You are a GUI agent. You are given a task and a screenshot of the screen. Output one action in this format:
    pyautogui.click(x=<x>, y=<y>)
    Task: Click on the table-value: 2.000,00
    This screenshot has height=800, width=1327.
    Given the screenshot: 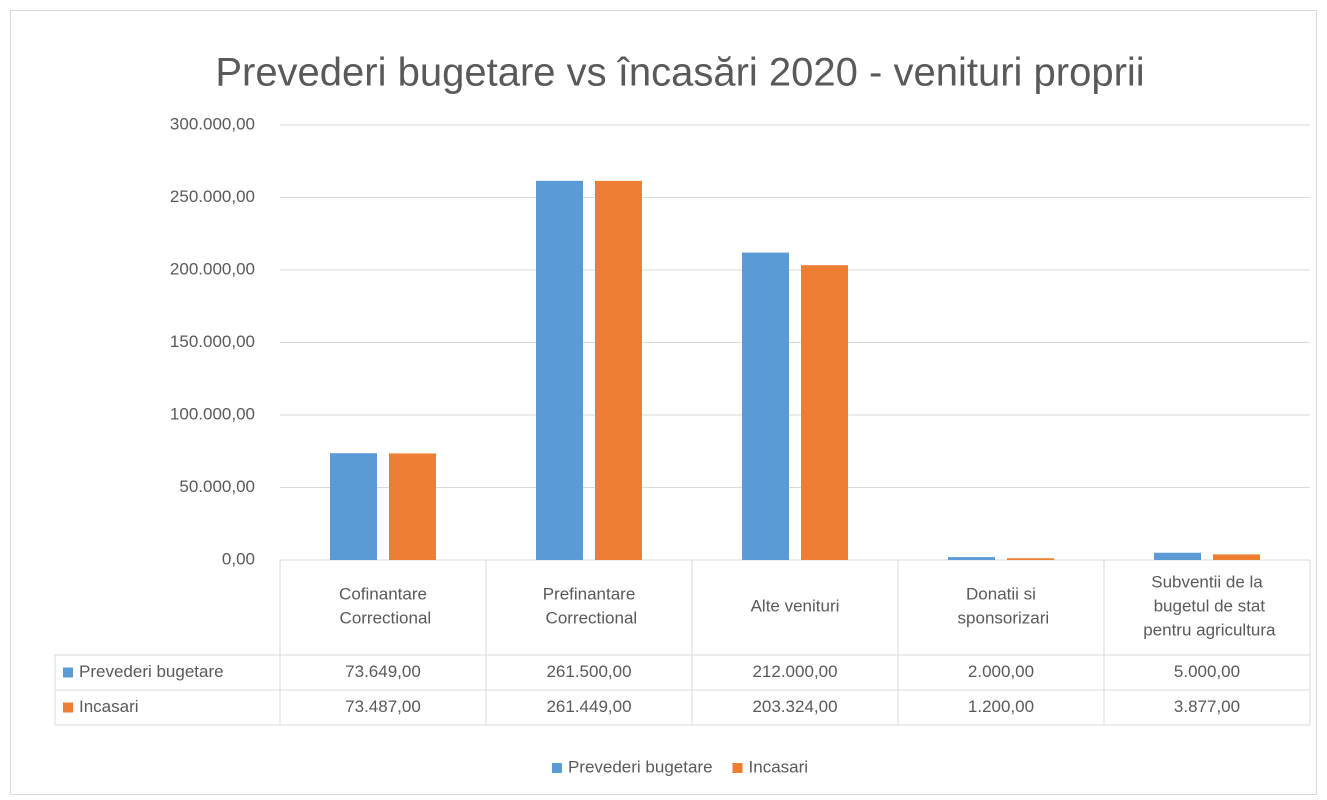 What is the action you would take?
    pyautogui.click(x=1001, y=671)
    